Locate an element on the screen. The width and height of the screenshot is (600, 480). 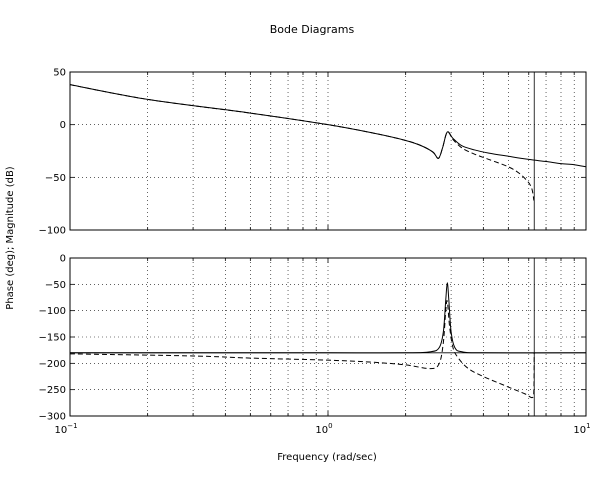
phase-y-tick-label: −50 is located at coordinates (55, 285).